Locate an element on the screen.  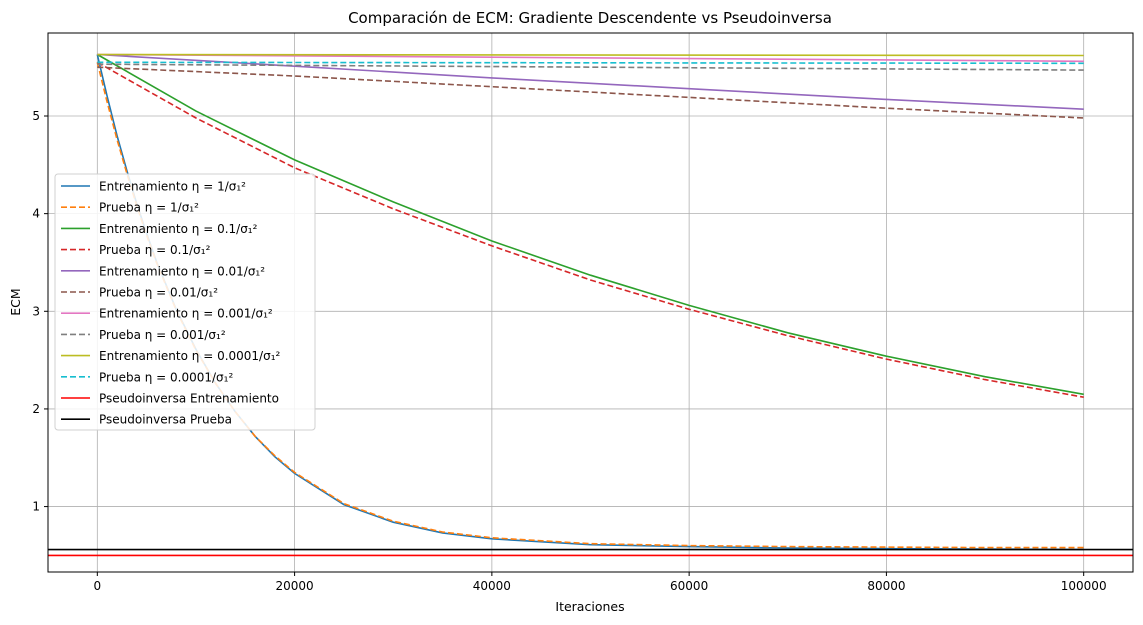
x-tick-label: 60000 is located at coordinates (689, 586).